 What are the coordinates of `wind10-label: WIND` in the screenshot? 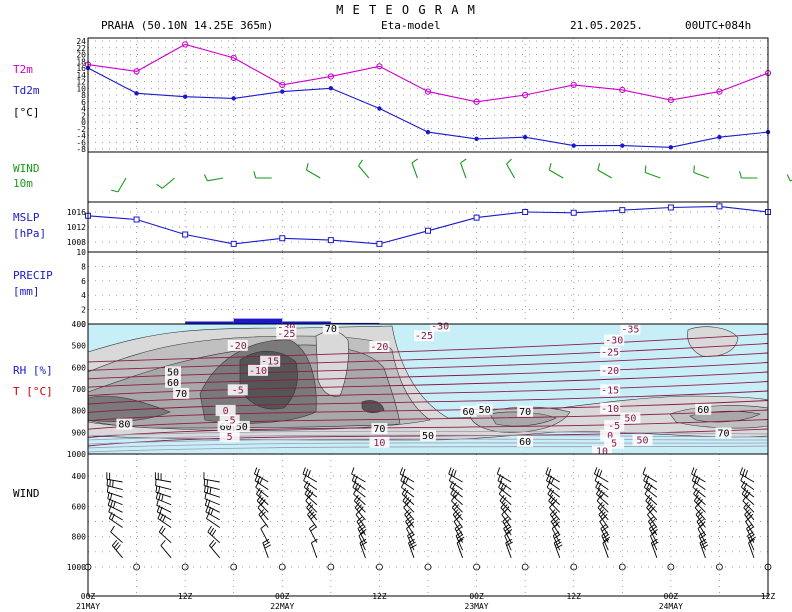 It's located at (26, 168).